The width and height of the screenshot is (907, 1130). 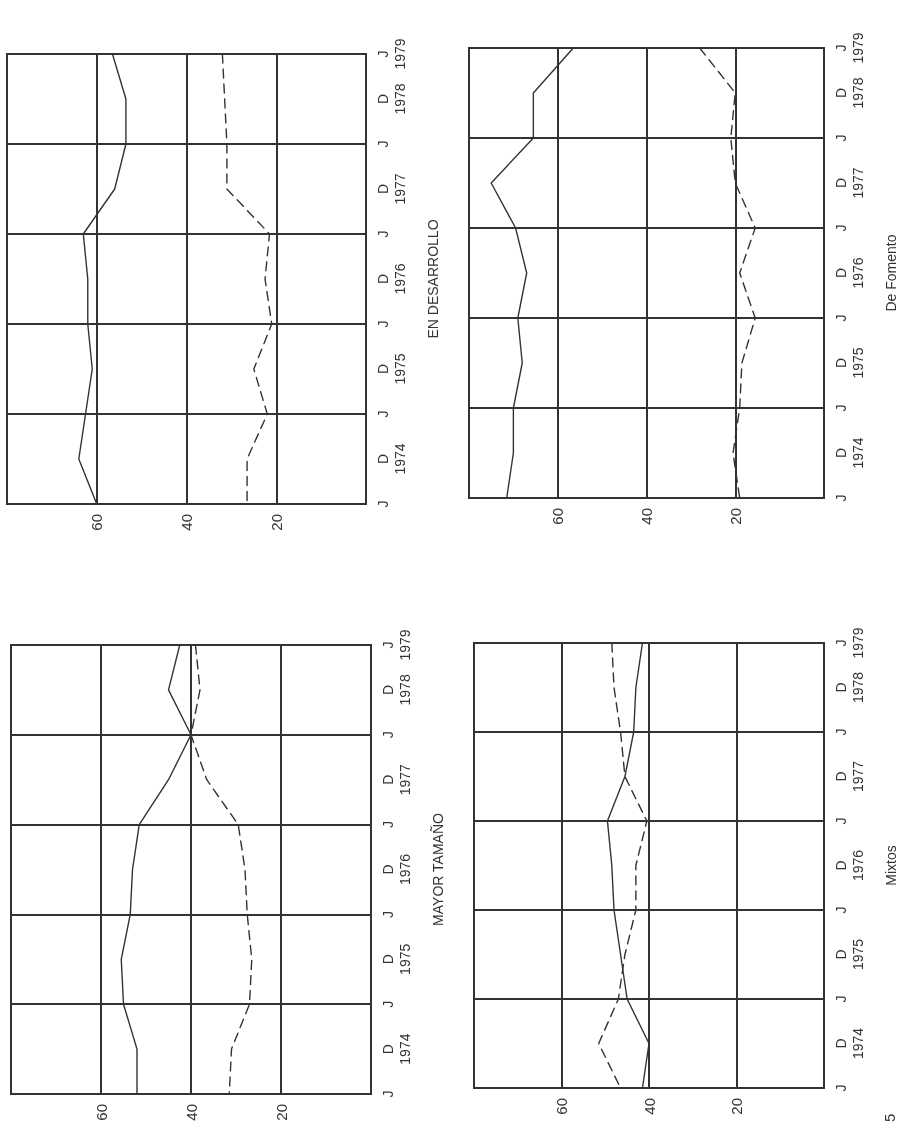 What do you see at coordinates (433, 279) in the screenshot?
I see `y-axis-title: EN DESARROLLO` at bounding box center [433, 279].